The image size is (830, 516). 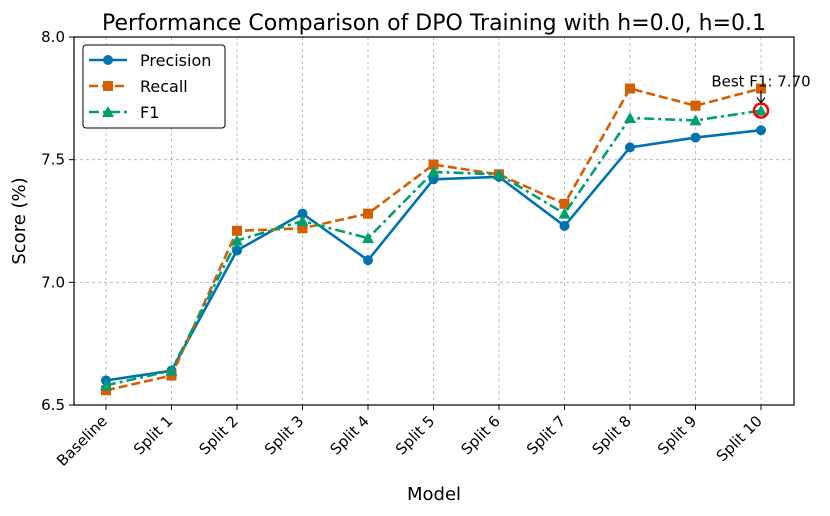 I want to click on x-tick-label: Split 10, so click(x=739, y=438).